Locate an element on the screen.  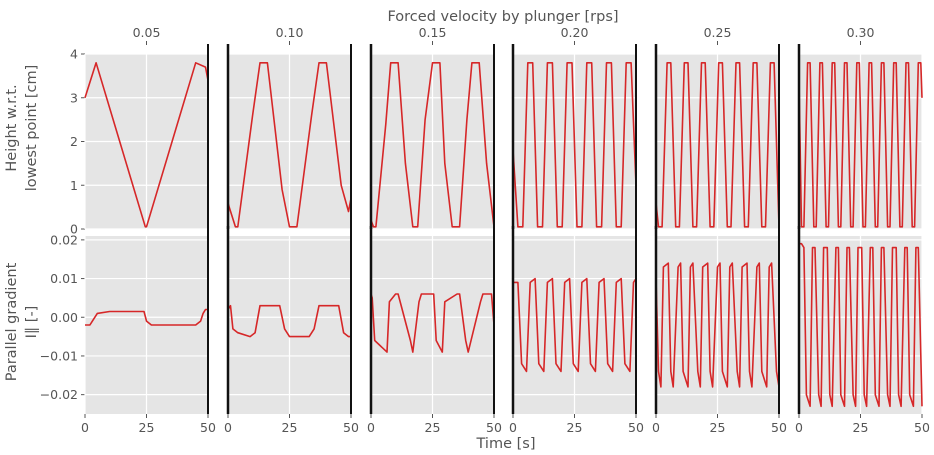
column-header-0: 0.05 is located at coordinates (147, 32).